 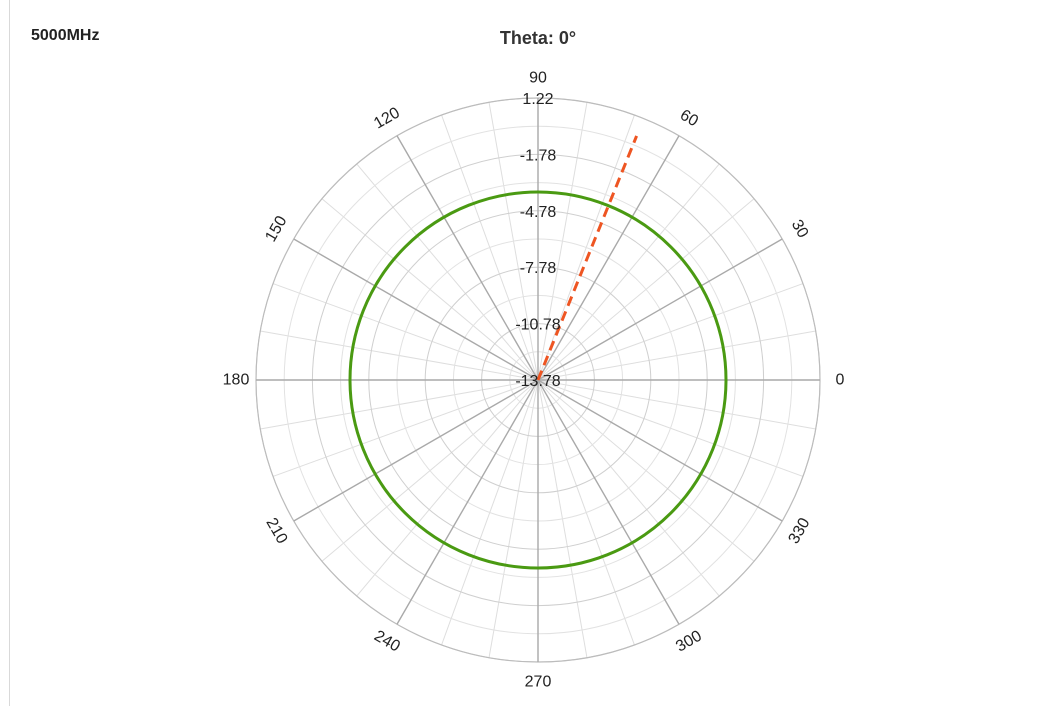 I want to click on angle-tick-label-90: 90, so click(x=538, y=78).